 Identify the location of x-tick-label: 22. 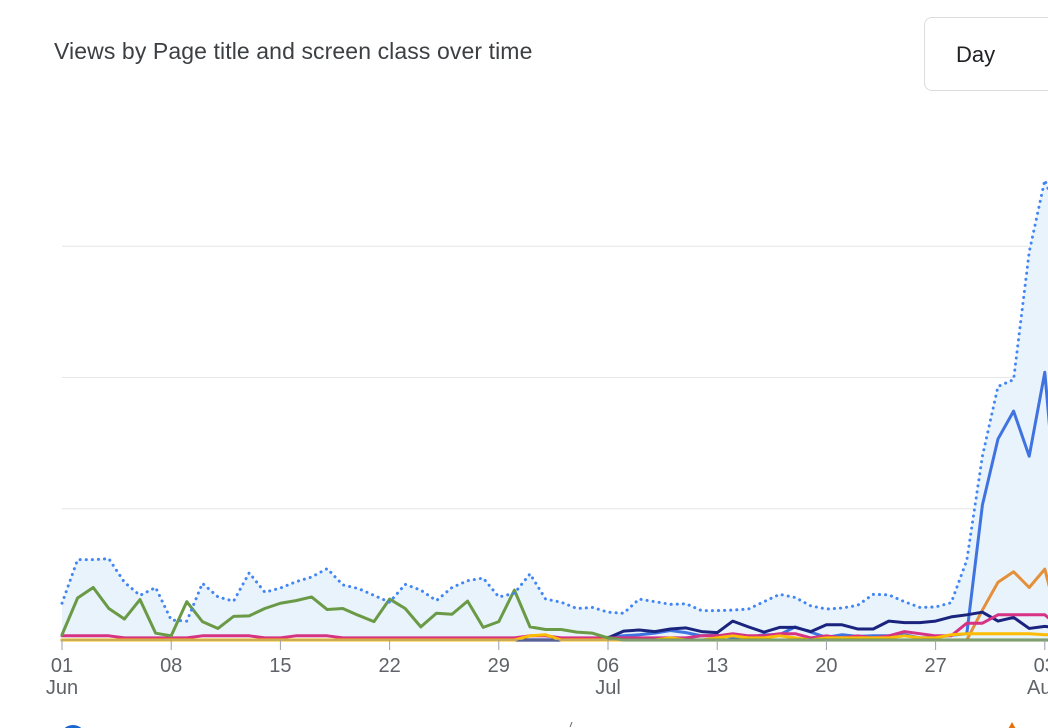
(389, 666).